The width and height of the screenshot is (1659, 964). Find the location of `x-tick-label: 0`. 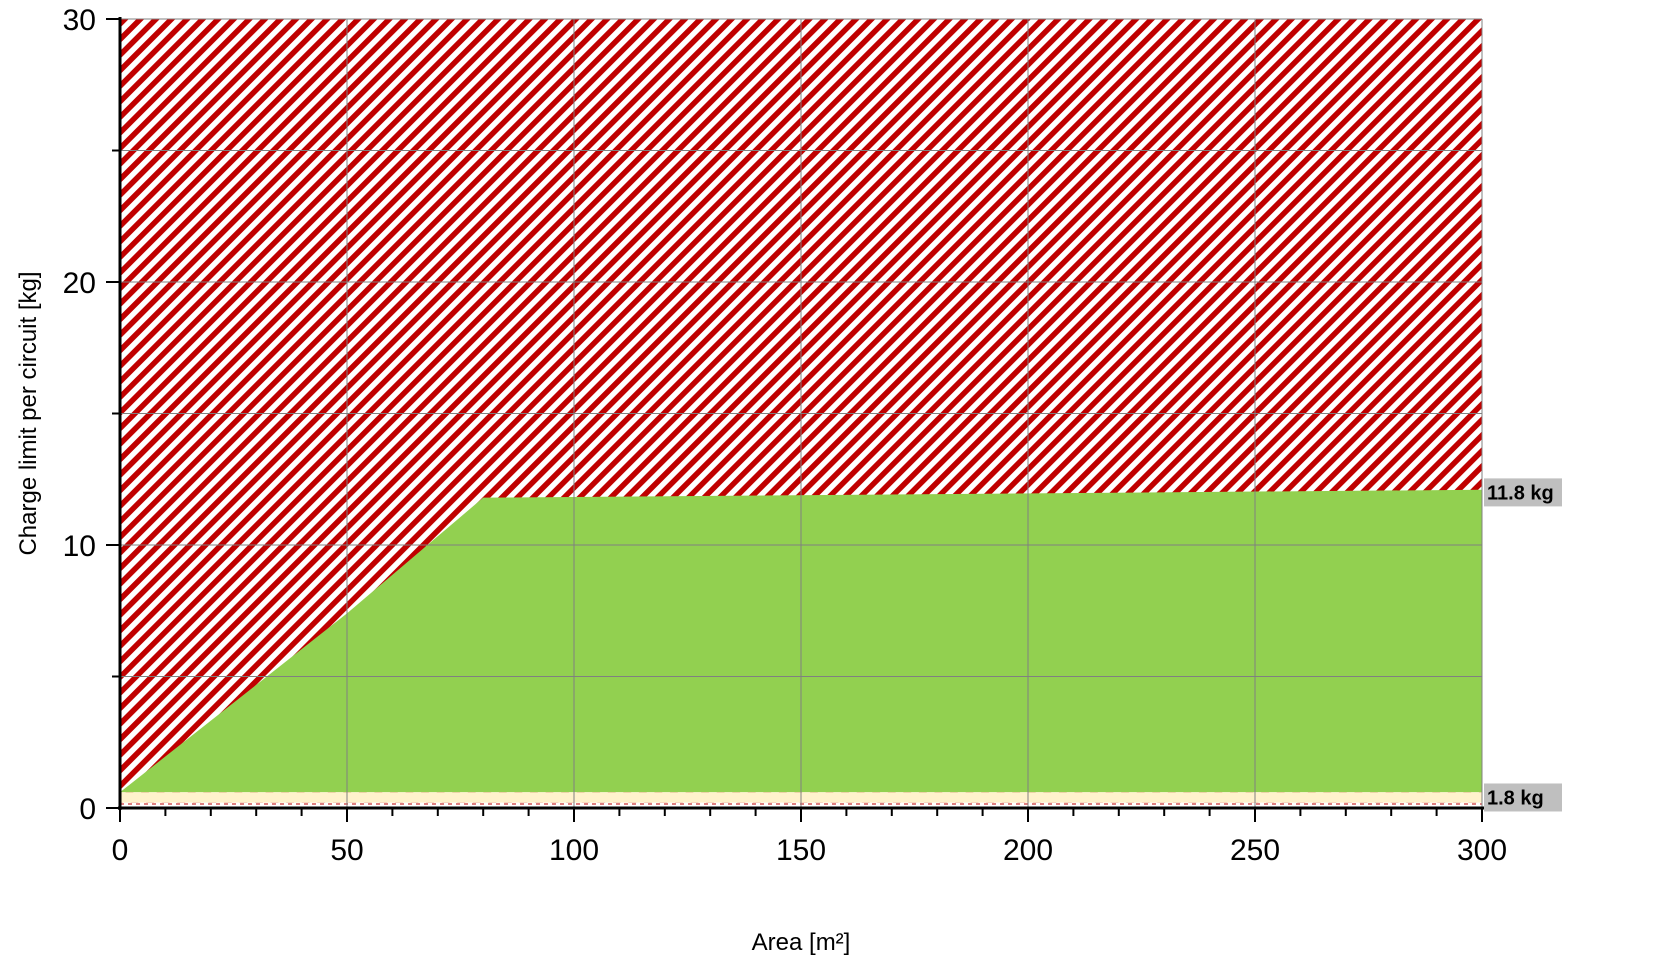

x-tick-label: 0 is located at coordinates (120, 850).